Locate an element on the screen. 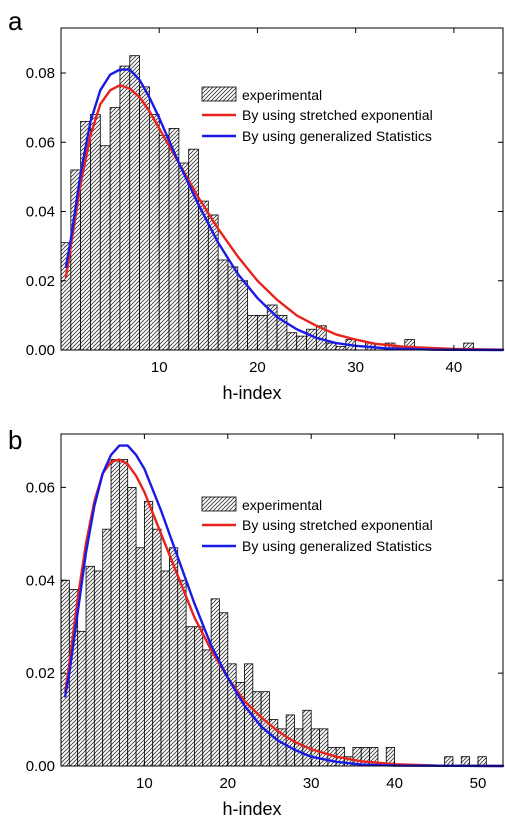 The height and width of the screenshot is (821, 505). y-tick-label: 0.08 is located at coordinates (40, 73).